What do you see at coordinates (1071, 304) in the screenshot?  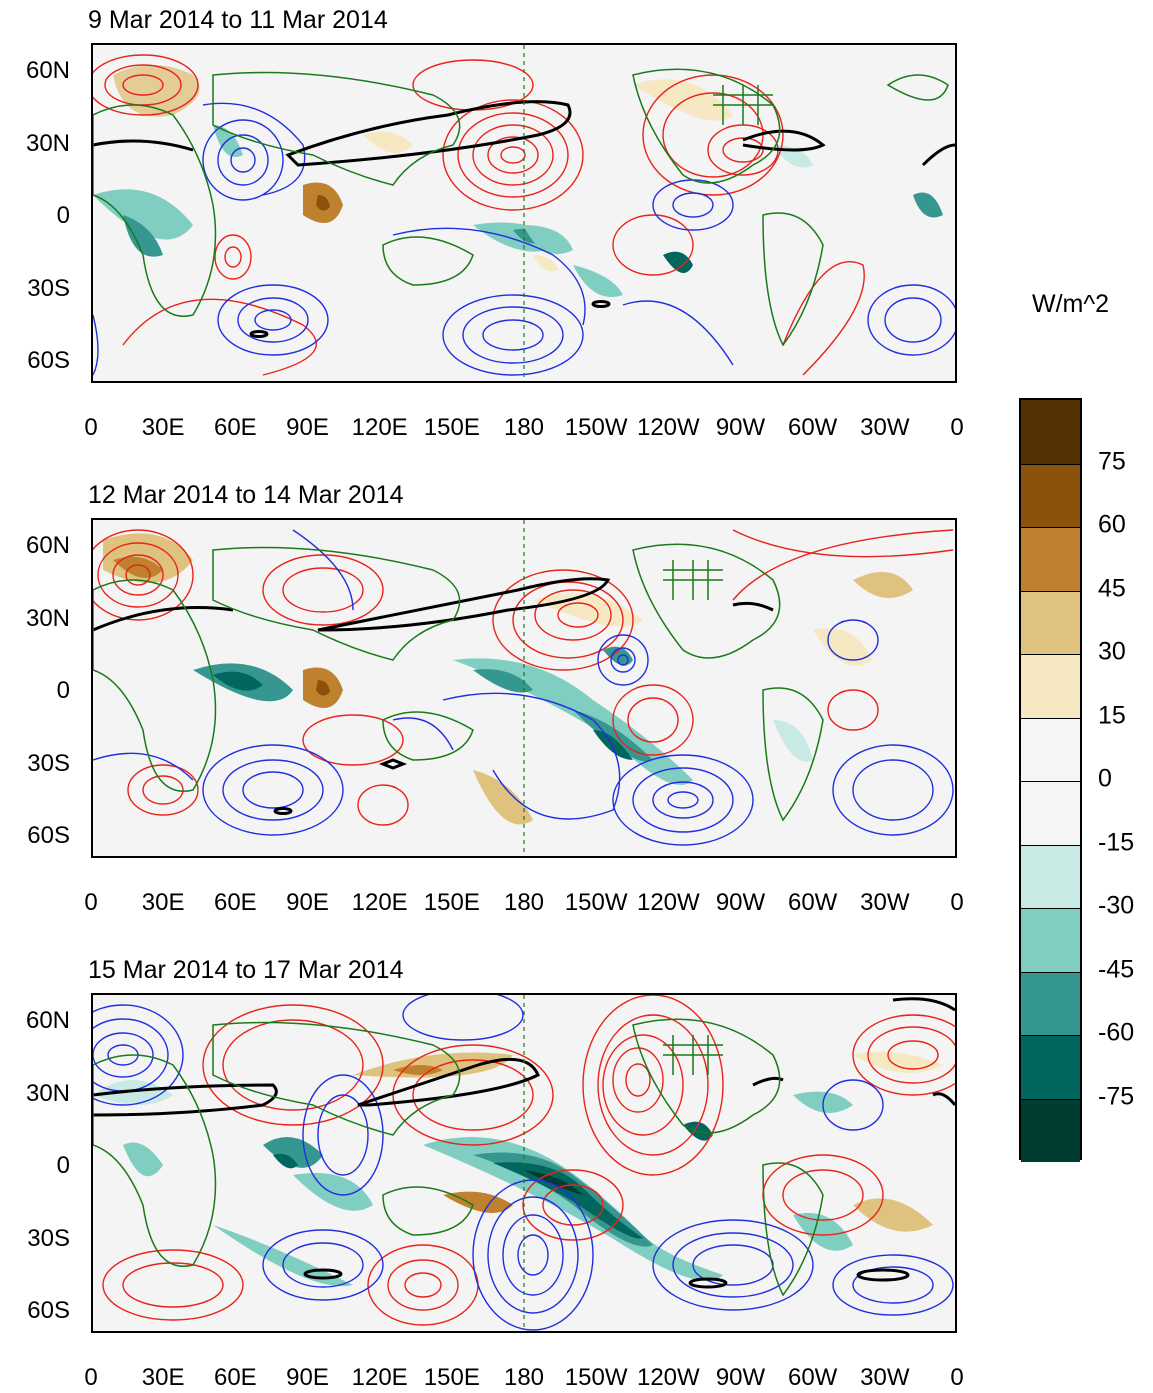 I see `colorbar-units: W/m^2` at bounding box center [1071, 304].